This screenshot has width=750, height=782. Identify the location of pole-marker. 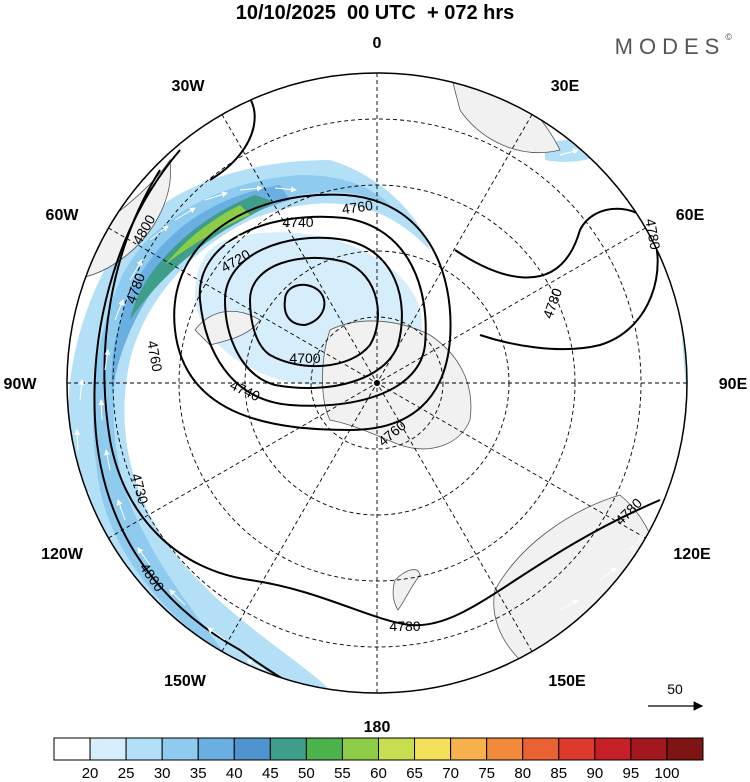
(377, 383).